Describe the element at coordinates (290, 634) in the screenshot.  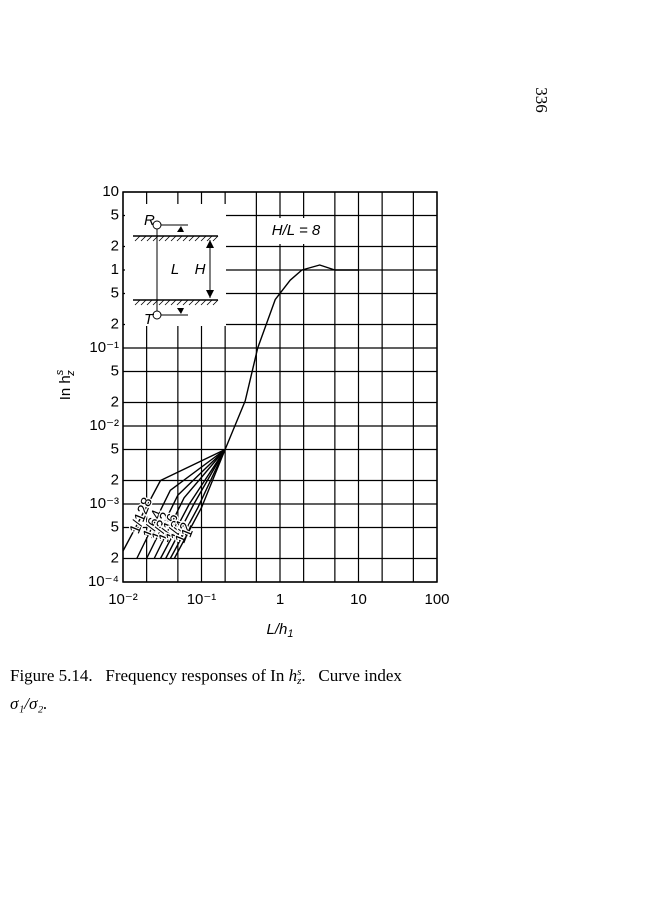
I see `x-axis-label-sub: 1` at that location.